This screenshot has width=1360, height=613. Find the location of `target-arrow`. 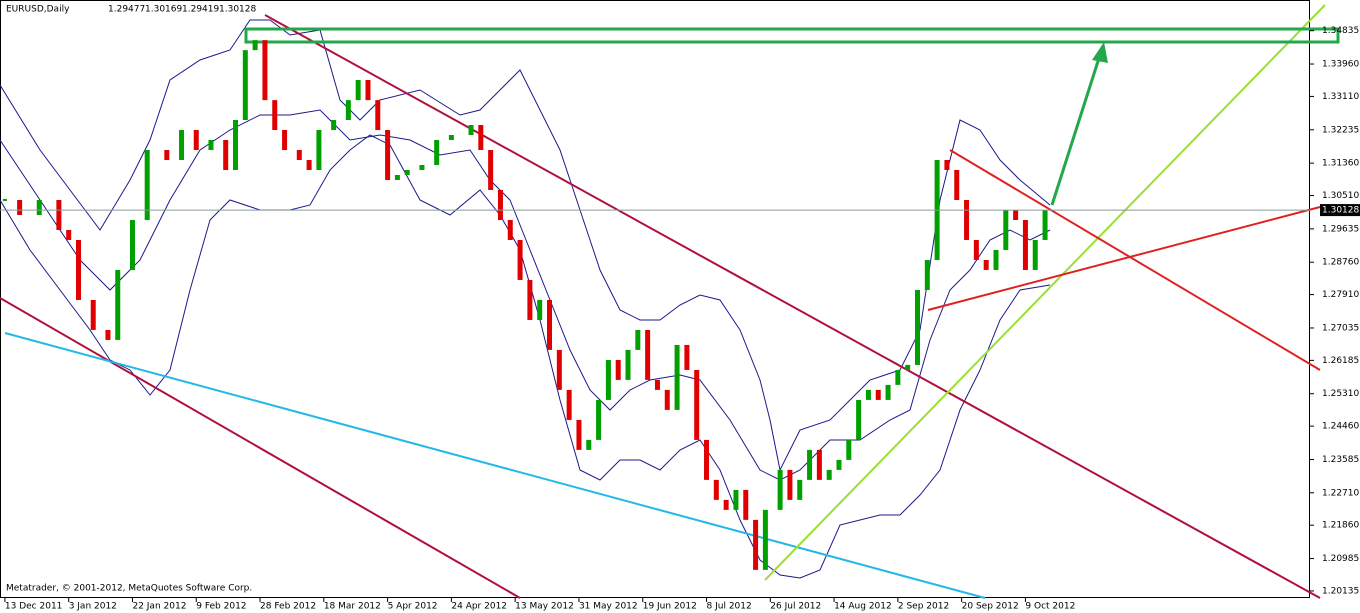

target-arrow is located at coordinates (1076, 130).